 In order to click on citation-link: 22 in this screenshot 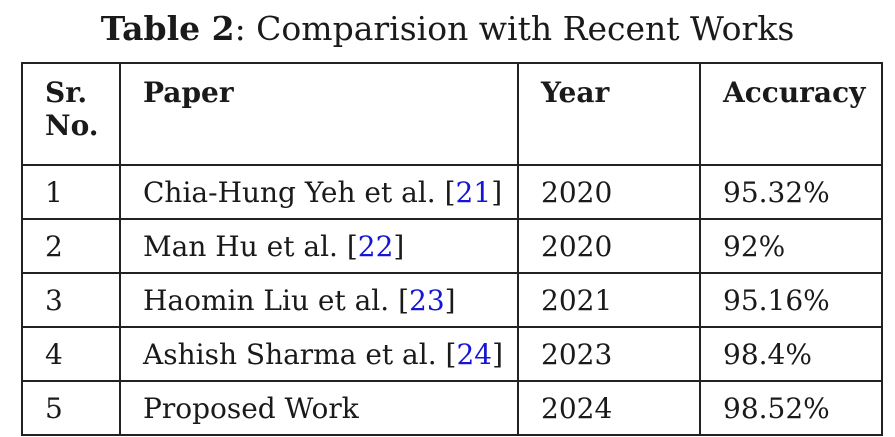, I will do `click(375, 246)`.